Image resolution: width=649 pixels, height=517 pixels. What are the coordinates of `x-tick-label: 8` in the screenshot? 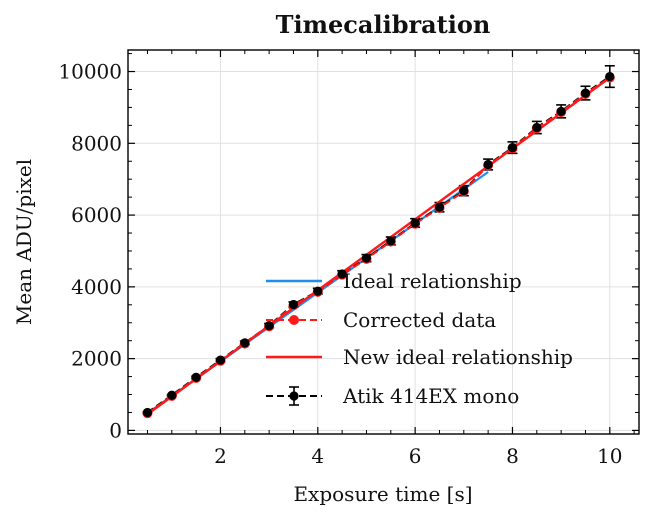 It's located at (512, 456).